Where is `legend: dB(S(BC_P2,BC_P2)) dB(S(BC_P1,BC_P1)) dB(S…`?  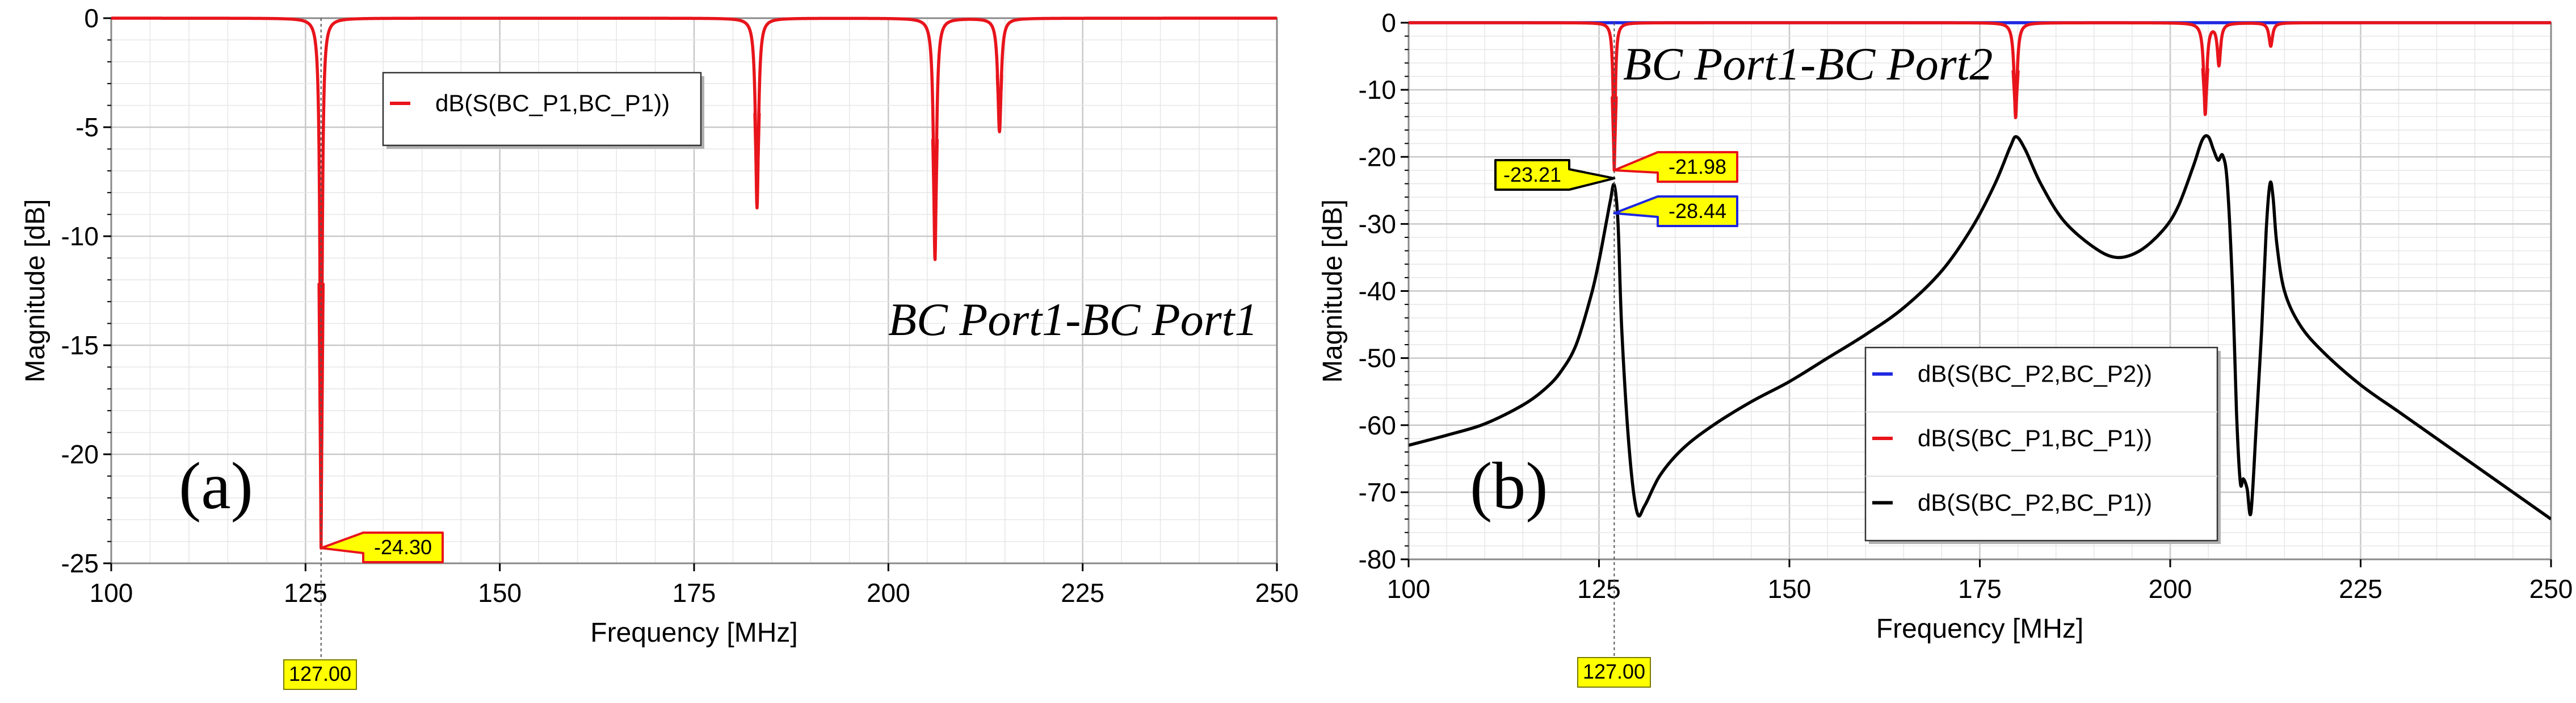
legend: dB(S(BC_P2,BC_P2)) dB(S(BC_P1,BC_P1)) dB(S… is located at coordinates (2042, 445).